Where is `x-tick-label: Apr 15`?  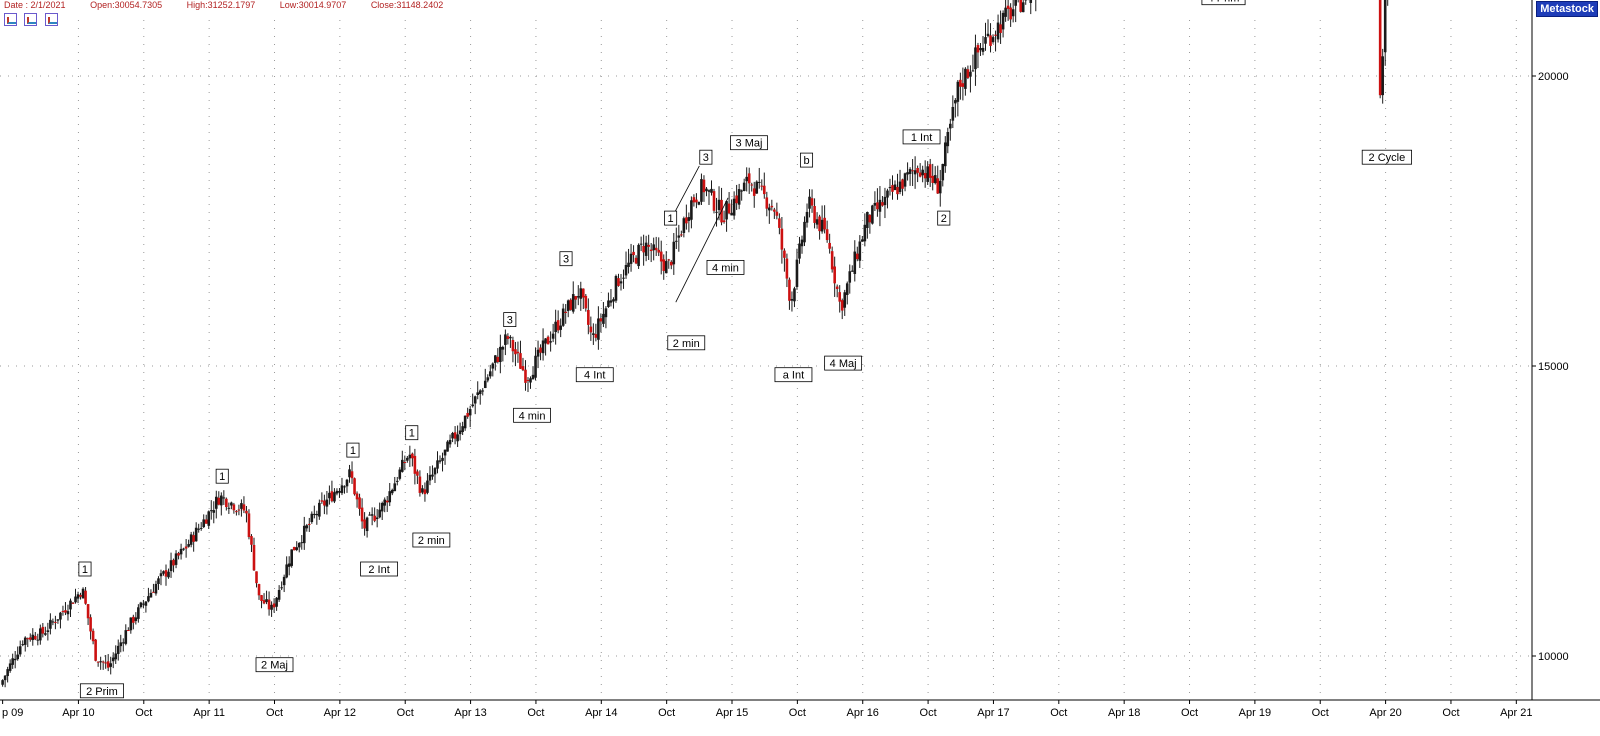
x-tick-label: Apr 15 is located at coordinates (732, 713).